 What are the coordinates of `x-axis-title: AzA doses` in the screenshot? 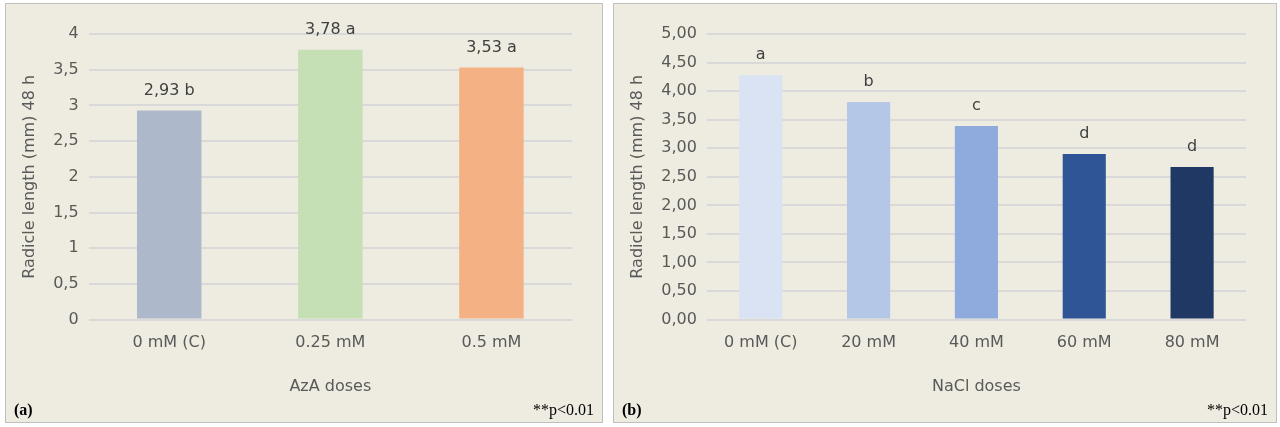 It's located at (330, 385).